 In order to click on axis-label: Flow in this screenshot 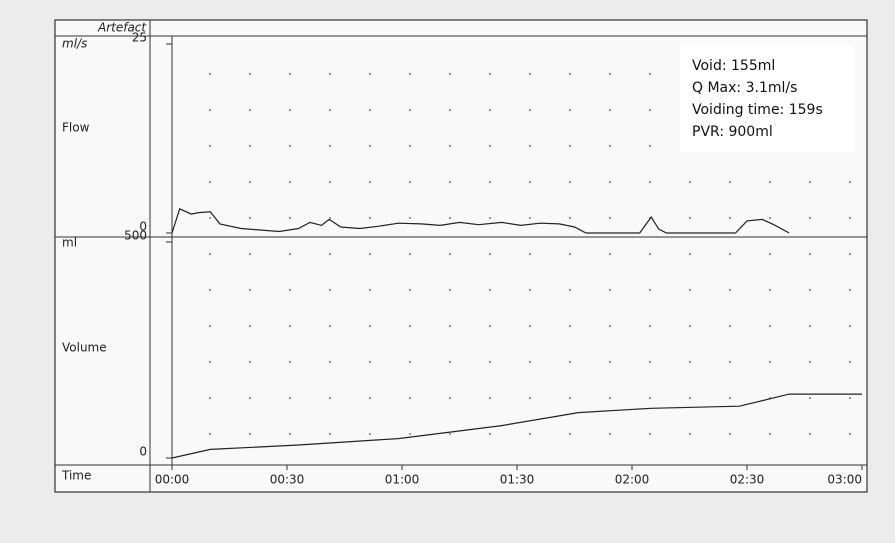, I will do `click(76, 128)`.